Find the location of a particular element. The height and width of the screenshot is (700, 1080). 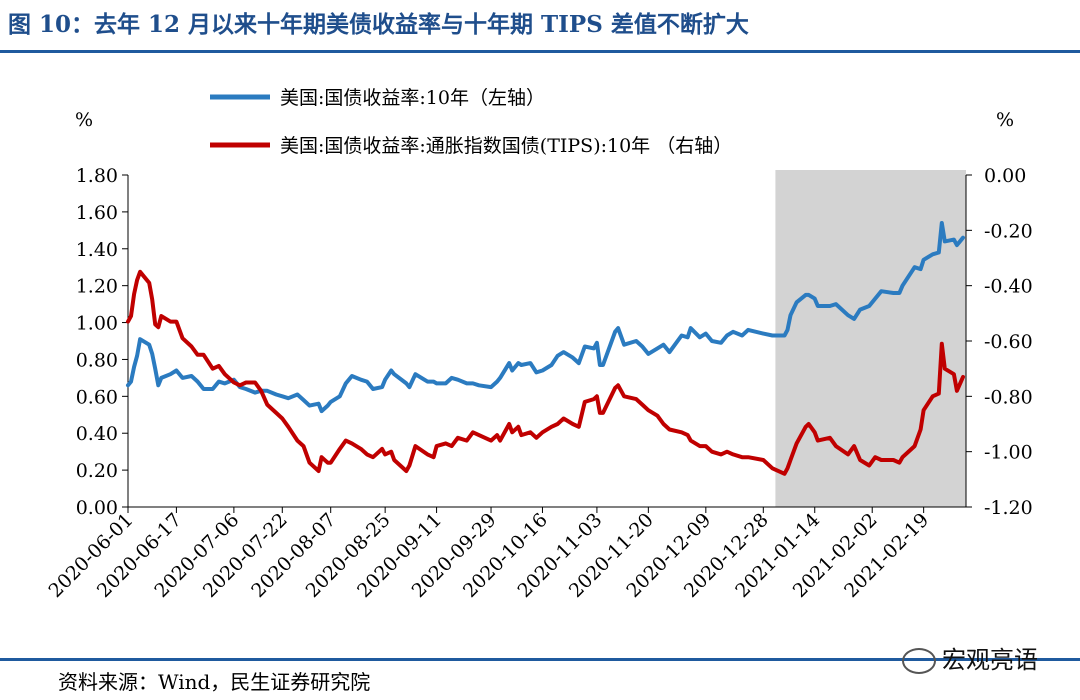

watermark: 宏观亮语 is located at coordinates (970, 657).